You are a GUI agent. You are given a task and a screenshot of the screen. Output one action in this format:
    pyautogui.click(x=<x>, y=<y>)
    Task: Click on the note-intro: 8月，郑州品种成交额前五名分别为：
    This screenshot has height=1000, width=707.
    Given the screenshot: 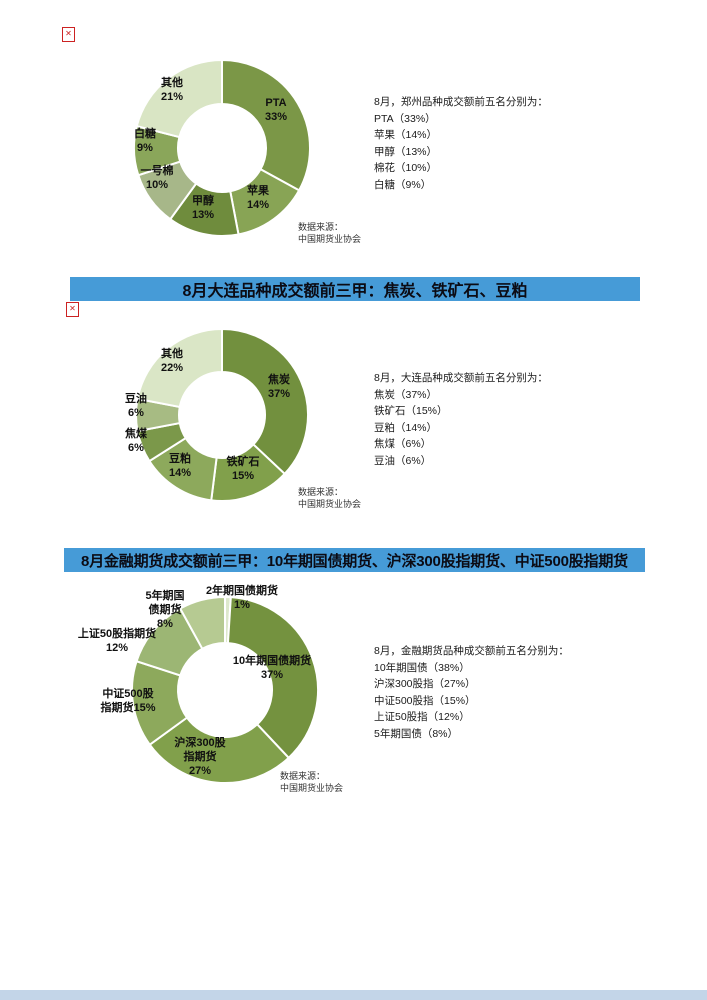 What is the action you would take?
    pyautogui.click(x=461, y=102)
    